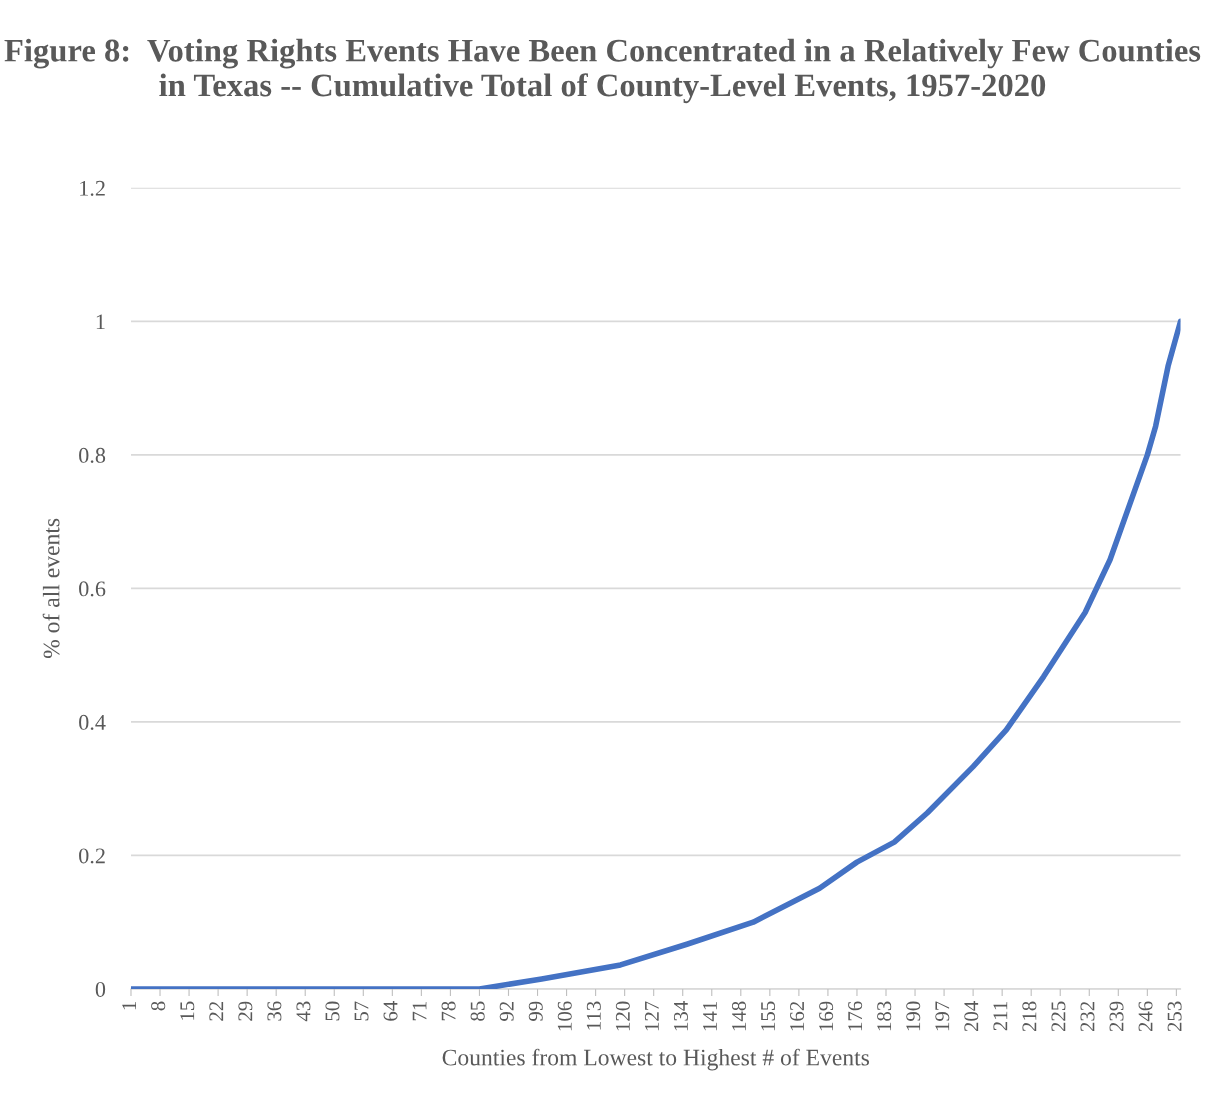  I want to click on x-tick-label: 120, so click(622, 1016).